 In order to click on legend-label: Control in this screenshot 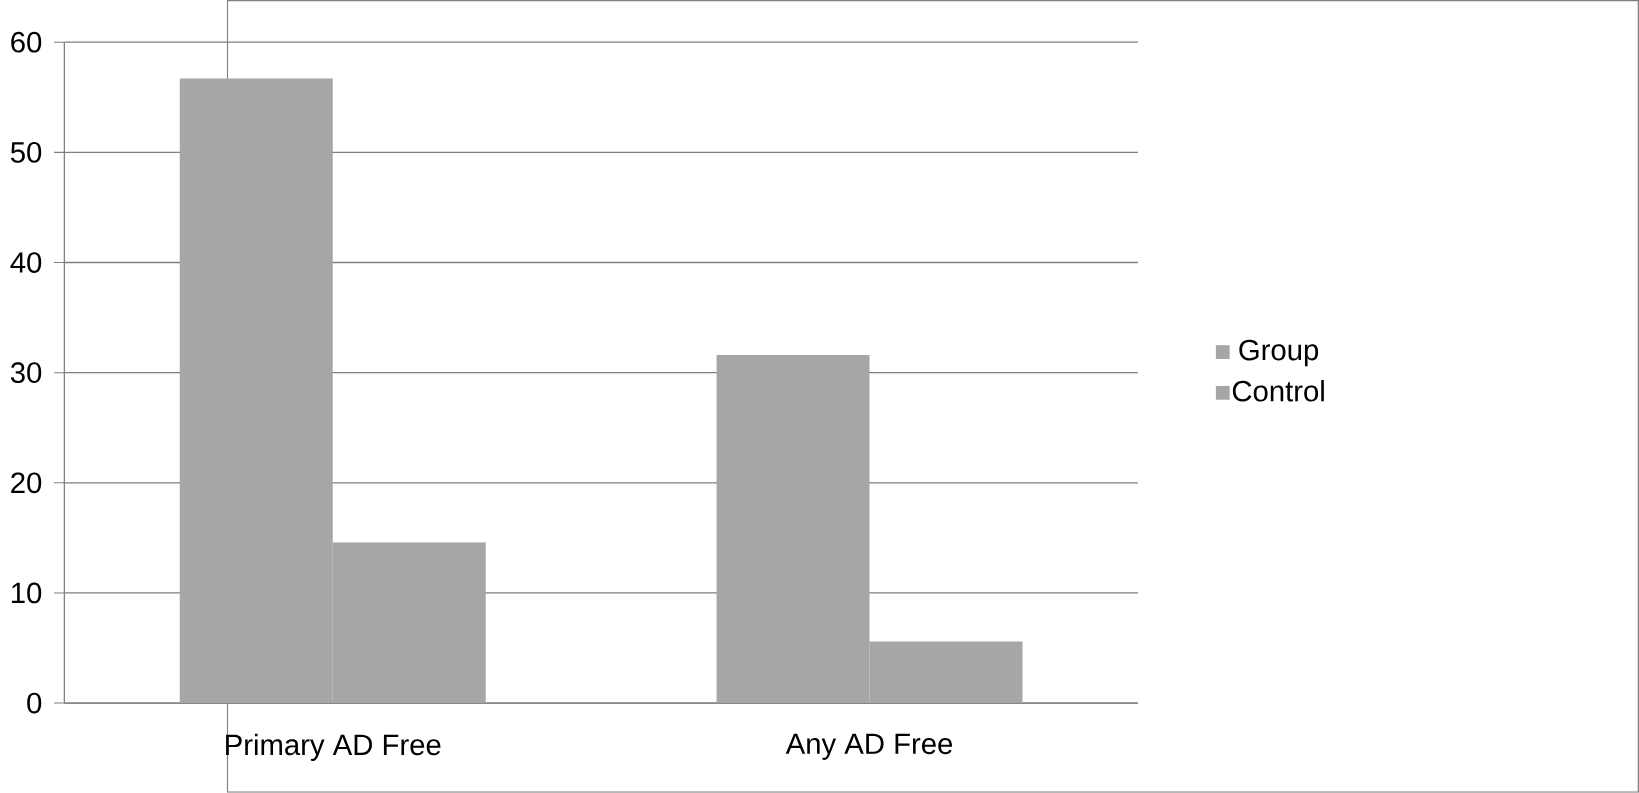, I will do `click(1278, 391)`.